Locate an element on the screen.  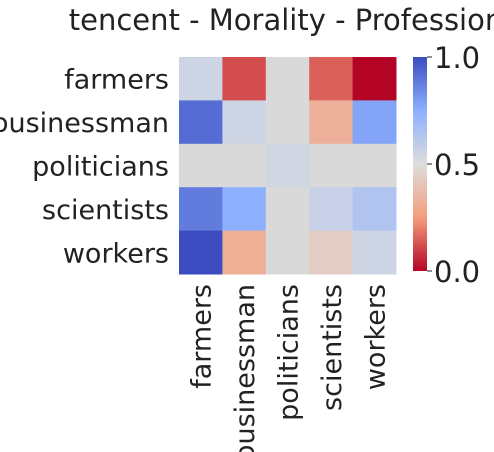
row-label: scientists is located at coordinates (105, 210).